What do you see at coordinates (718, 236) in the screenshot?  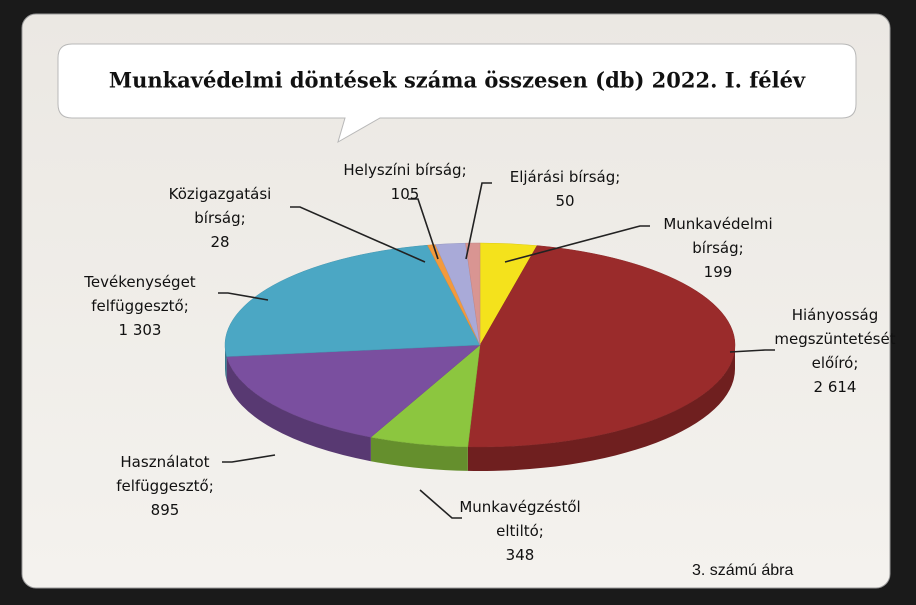 I see `category-label: Munkavédelmi bírság;` at bounding box center [718, 236].